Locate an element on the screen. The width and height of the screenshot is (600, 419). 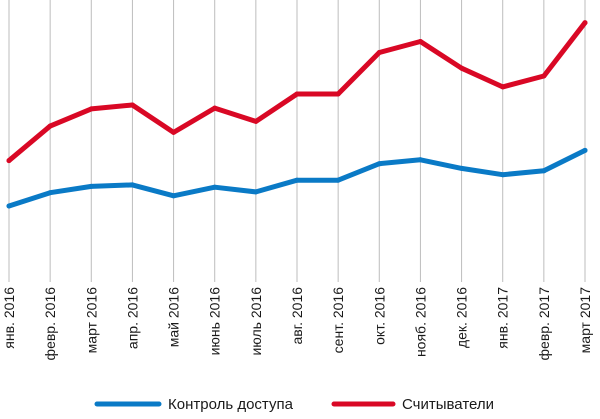
x-tick-label: авг. 2016 is located at coordinates (297, 316).